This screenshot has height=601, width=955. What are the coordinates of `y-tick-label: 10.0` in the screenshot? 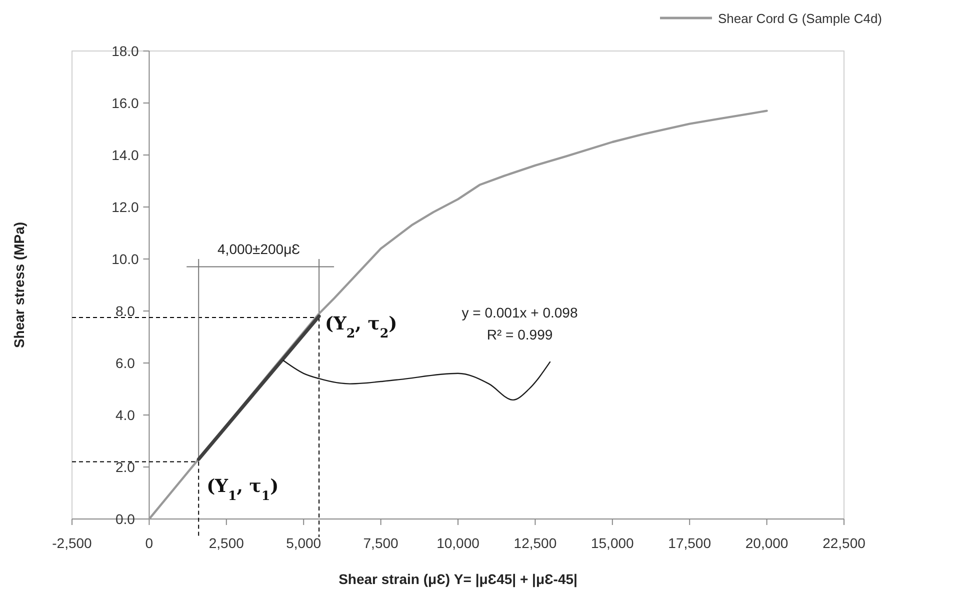 It's located at (126, 259).